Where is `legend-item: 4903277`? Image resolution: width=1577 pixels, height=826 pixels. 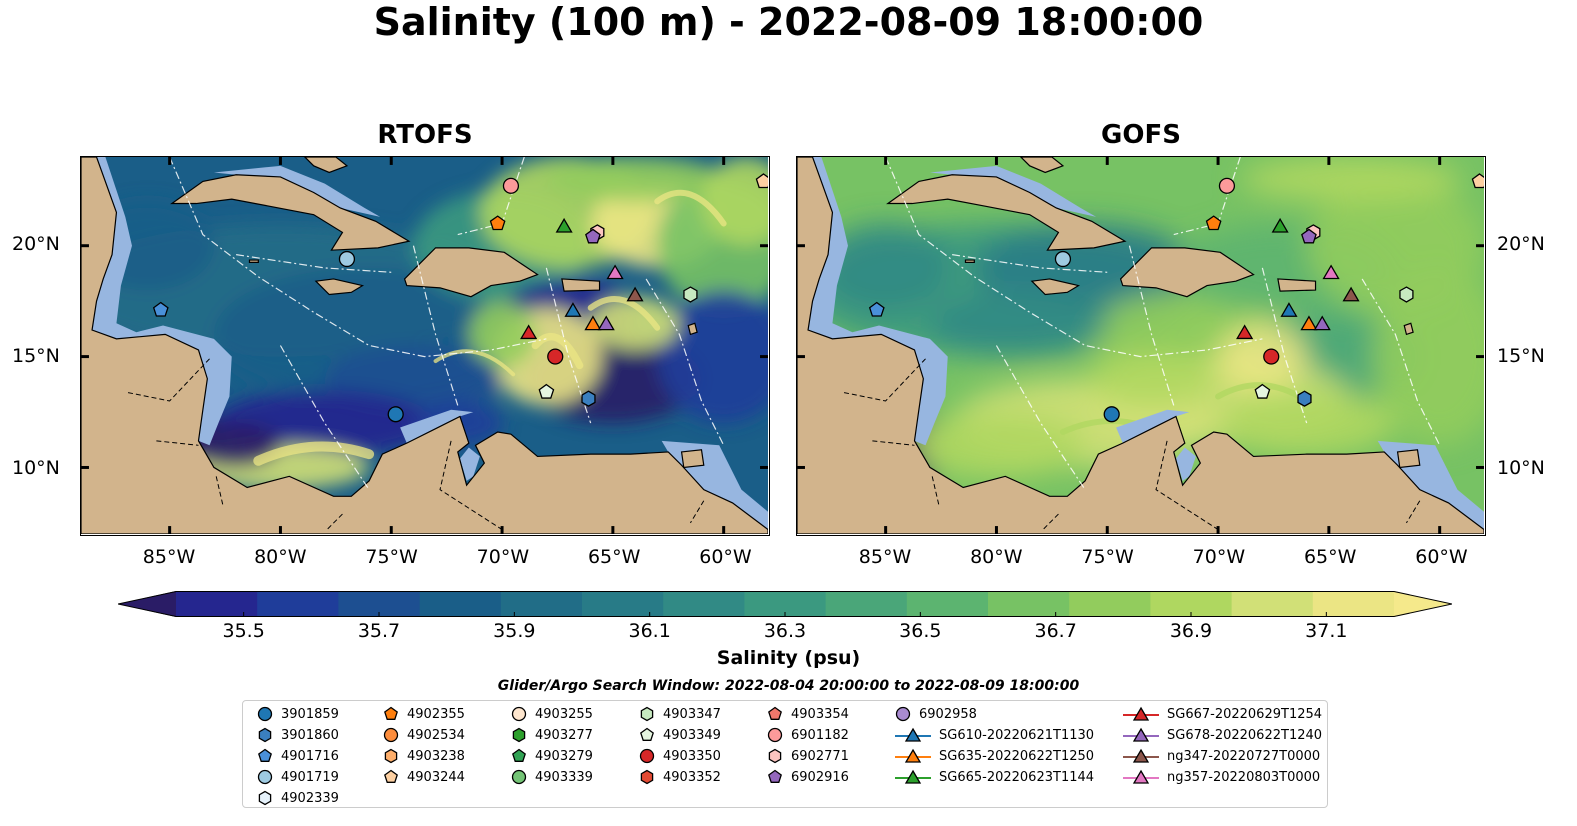
legend-item: 4903277 is located at coordinates (552, 735).